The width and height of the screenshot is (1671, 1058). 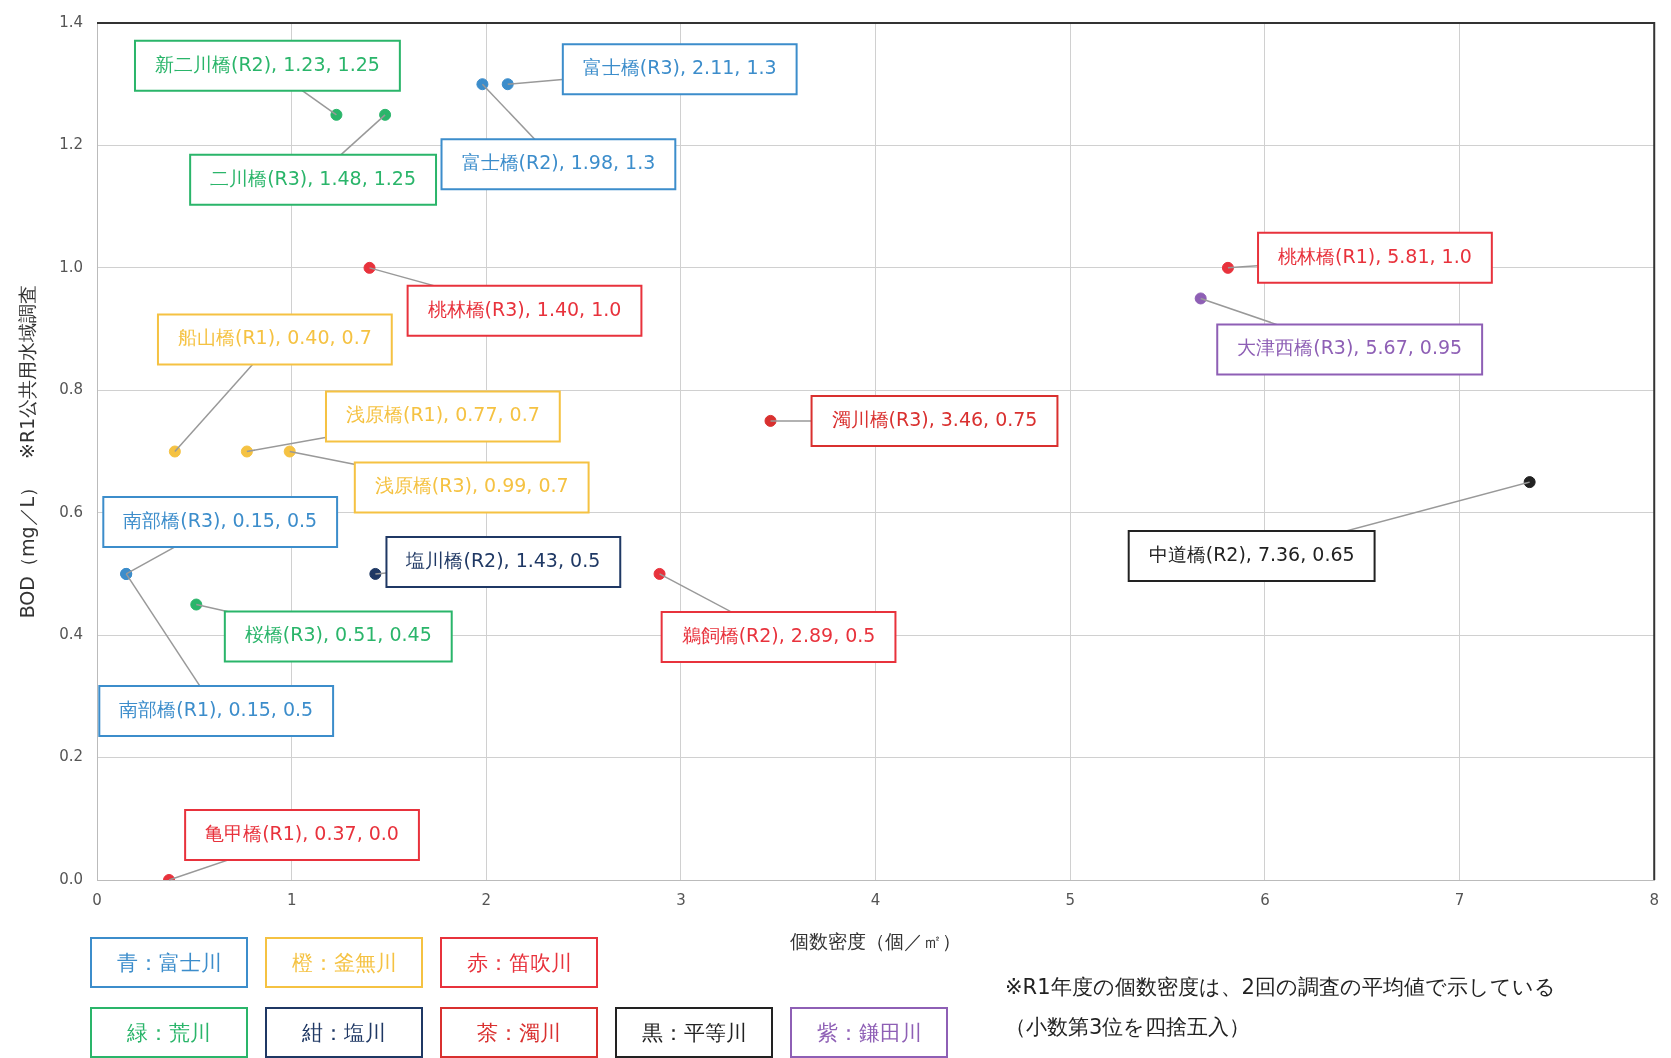 I want to click on y-tick-label: 1.4, so click(x=71, y=21).